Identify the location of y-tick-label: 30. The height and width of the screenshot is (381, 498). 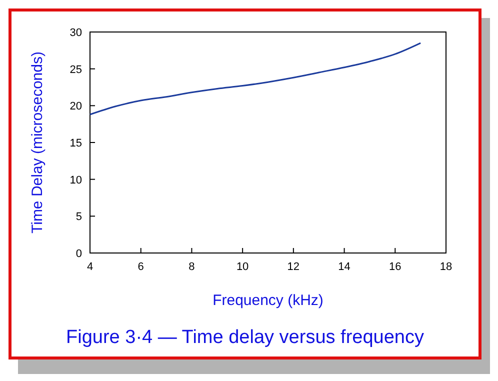
(76, 33).